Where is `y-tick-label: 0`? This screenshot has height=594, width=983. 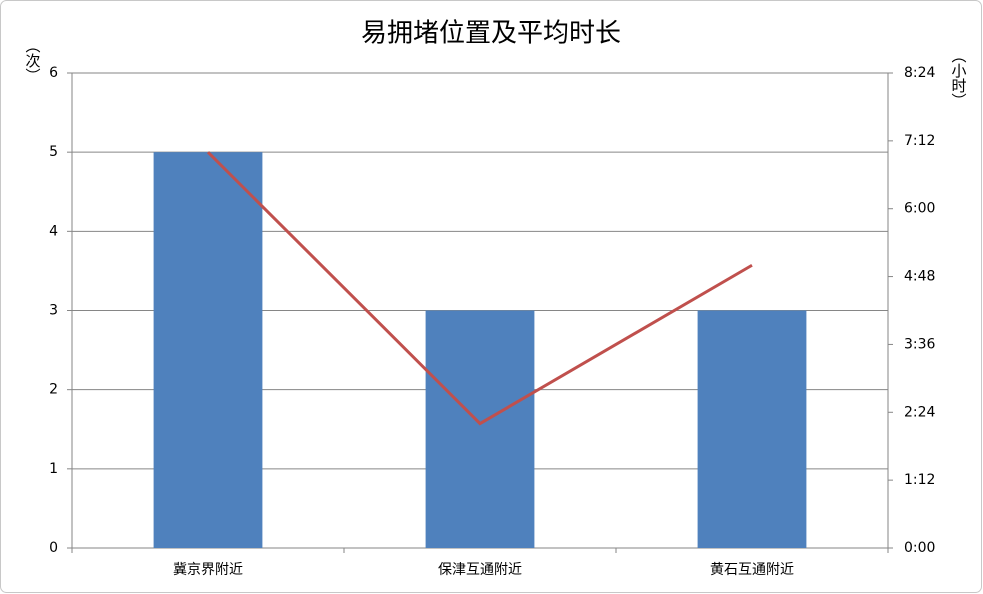
y-tick-label: 0 is located at coordinates (53, 548).